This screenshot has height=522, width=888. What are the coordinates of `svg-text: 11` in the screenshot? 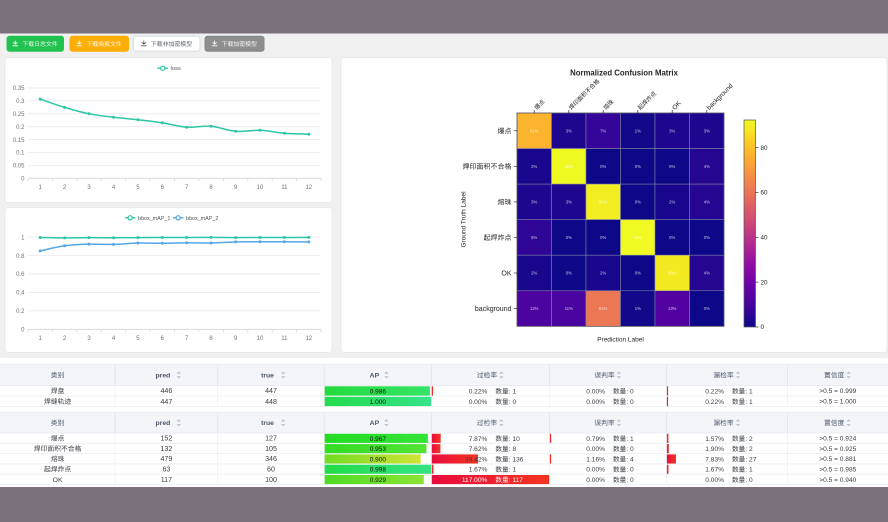 It's located at (284, 188).